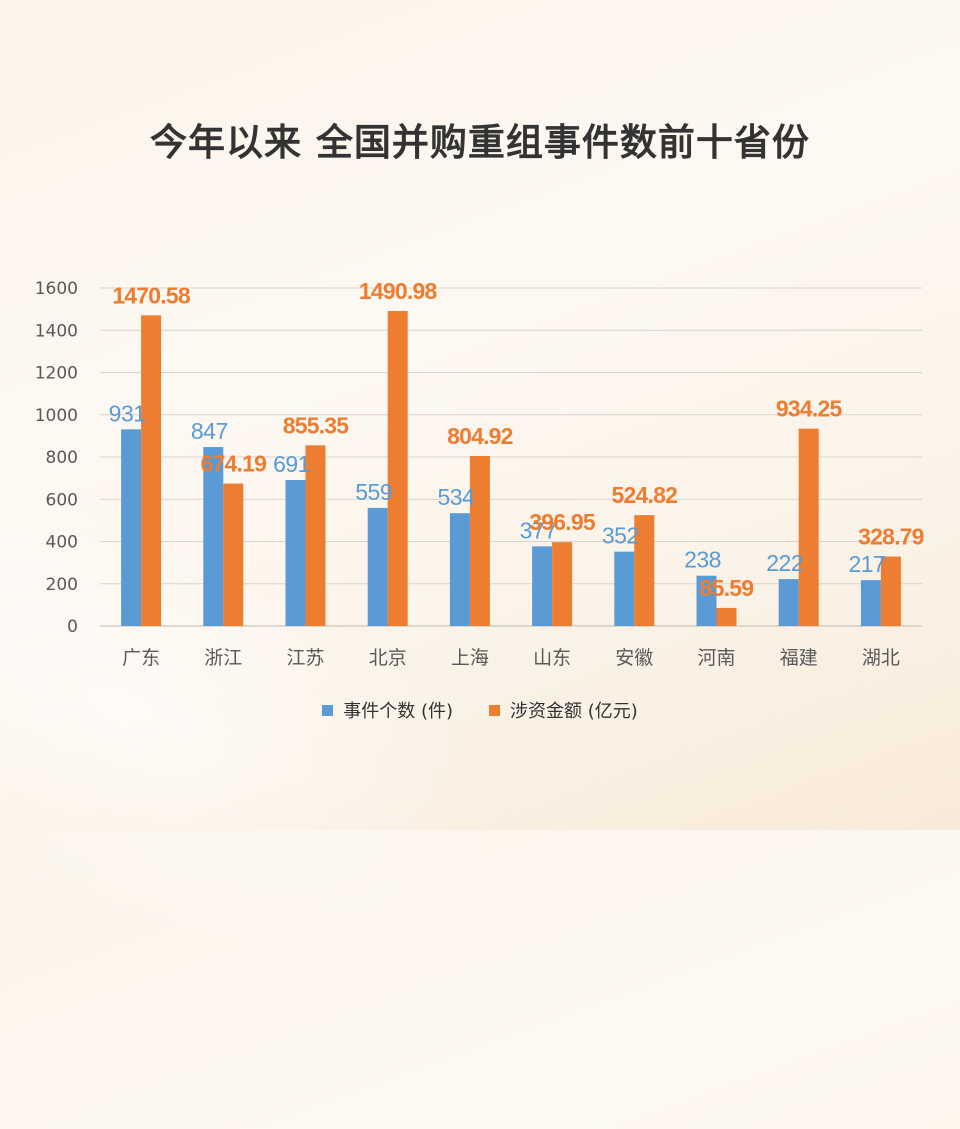  I want to click on y-tick-label: 0, so click(72, 627).